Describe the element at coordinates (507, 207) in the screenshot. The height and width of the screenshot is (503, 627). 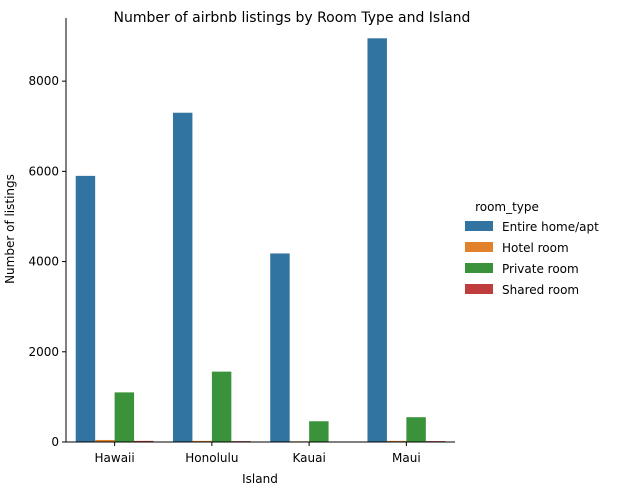
I see `legend-title: room_type` at that location.